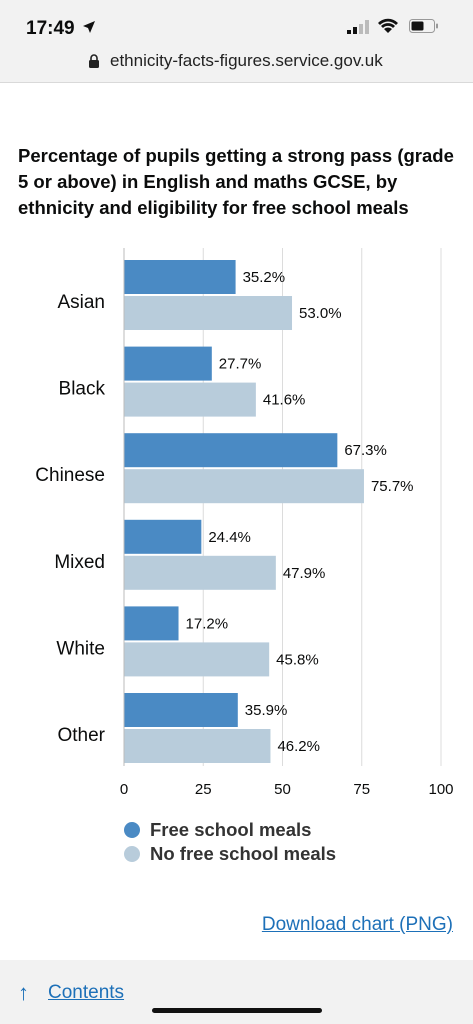  I want to click on x-tick-label: 75, so click(361, 789).